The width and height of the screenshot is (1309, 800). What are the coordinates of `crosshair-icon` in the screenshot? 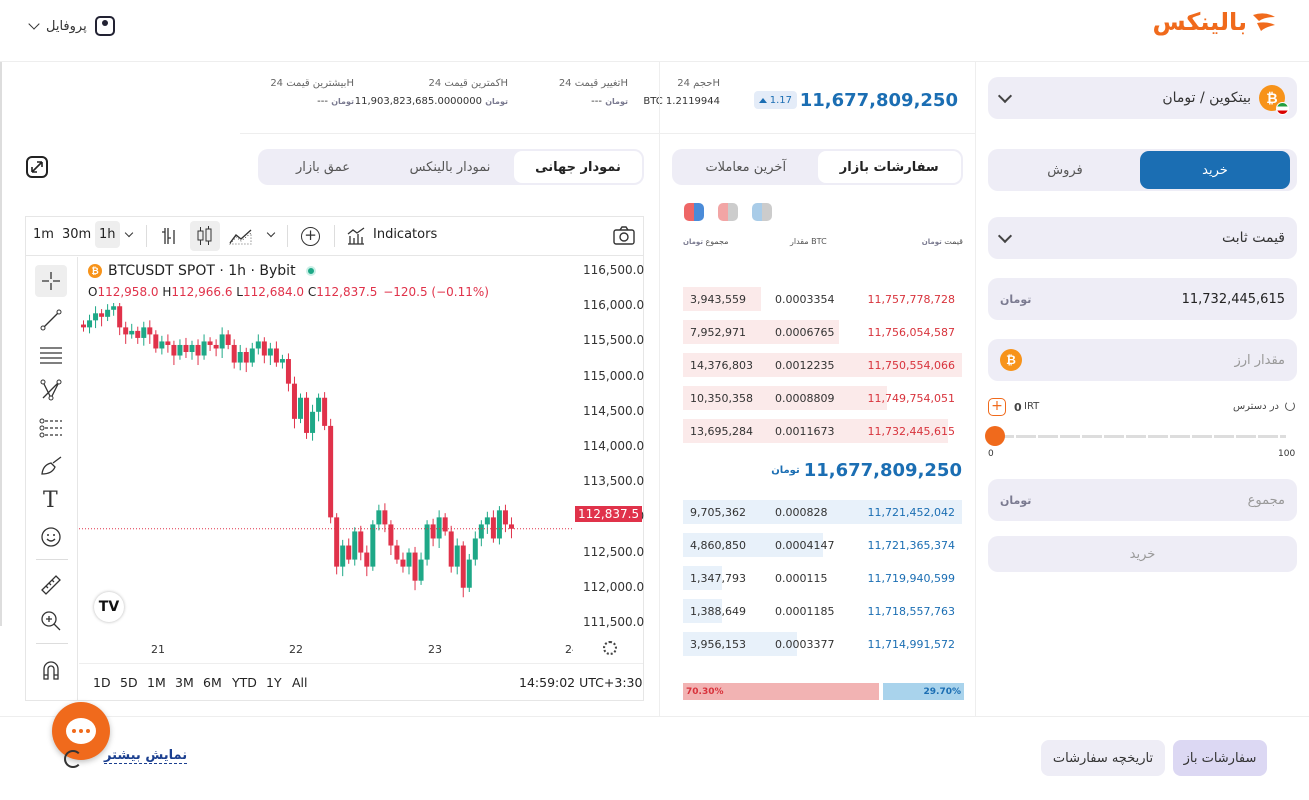 It's located at (51, 281).